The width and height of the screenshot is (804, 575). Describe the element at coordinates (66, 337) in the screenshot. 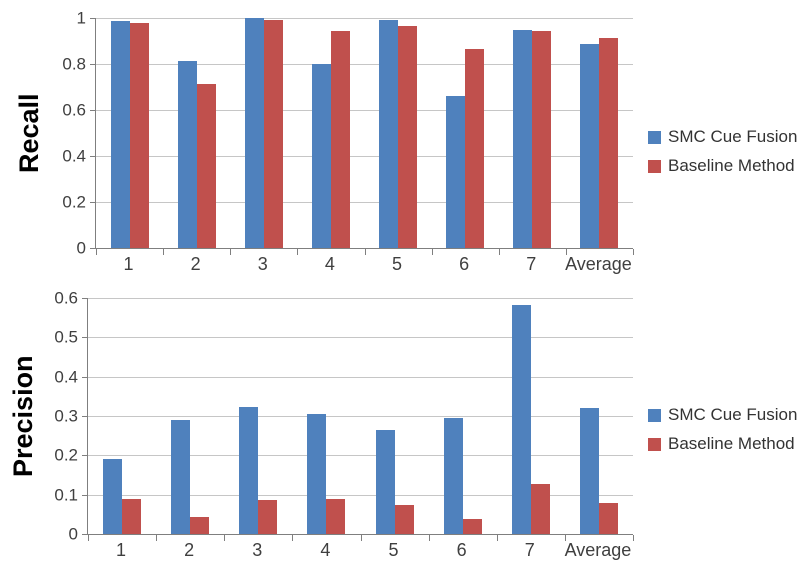

I see `y-axis-tick-label: 0.5` at that location.